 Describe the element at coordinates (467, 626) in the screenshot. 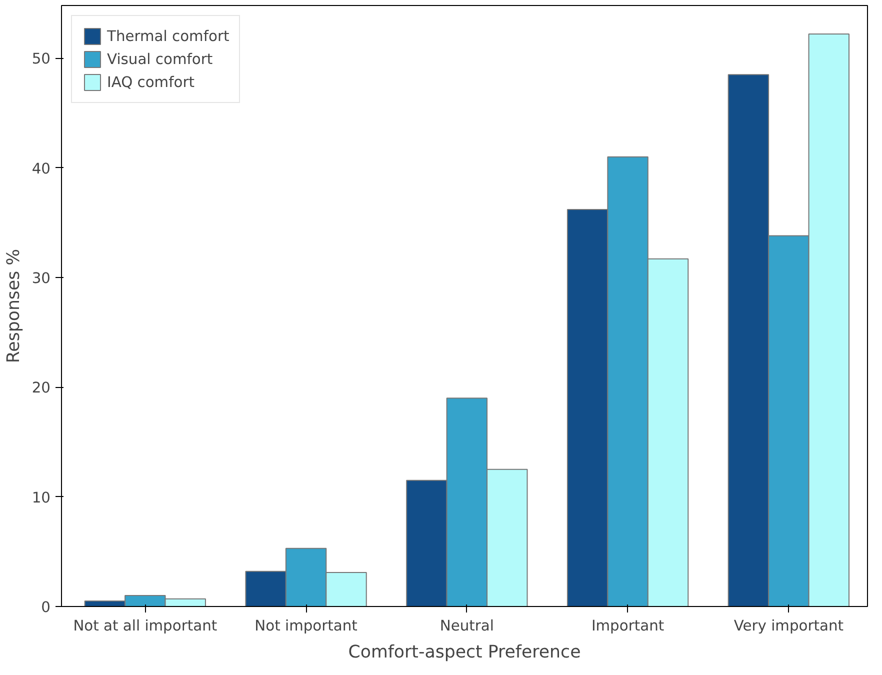

I see `x-tick-label: Neutral` at that location.